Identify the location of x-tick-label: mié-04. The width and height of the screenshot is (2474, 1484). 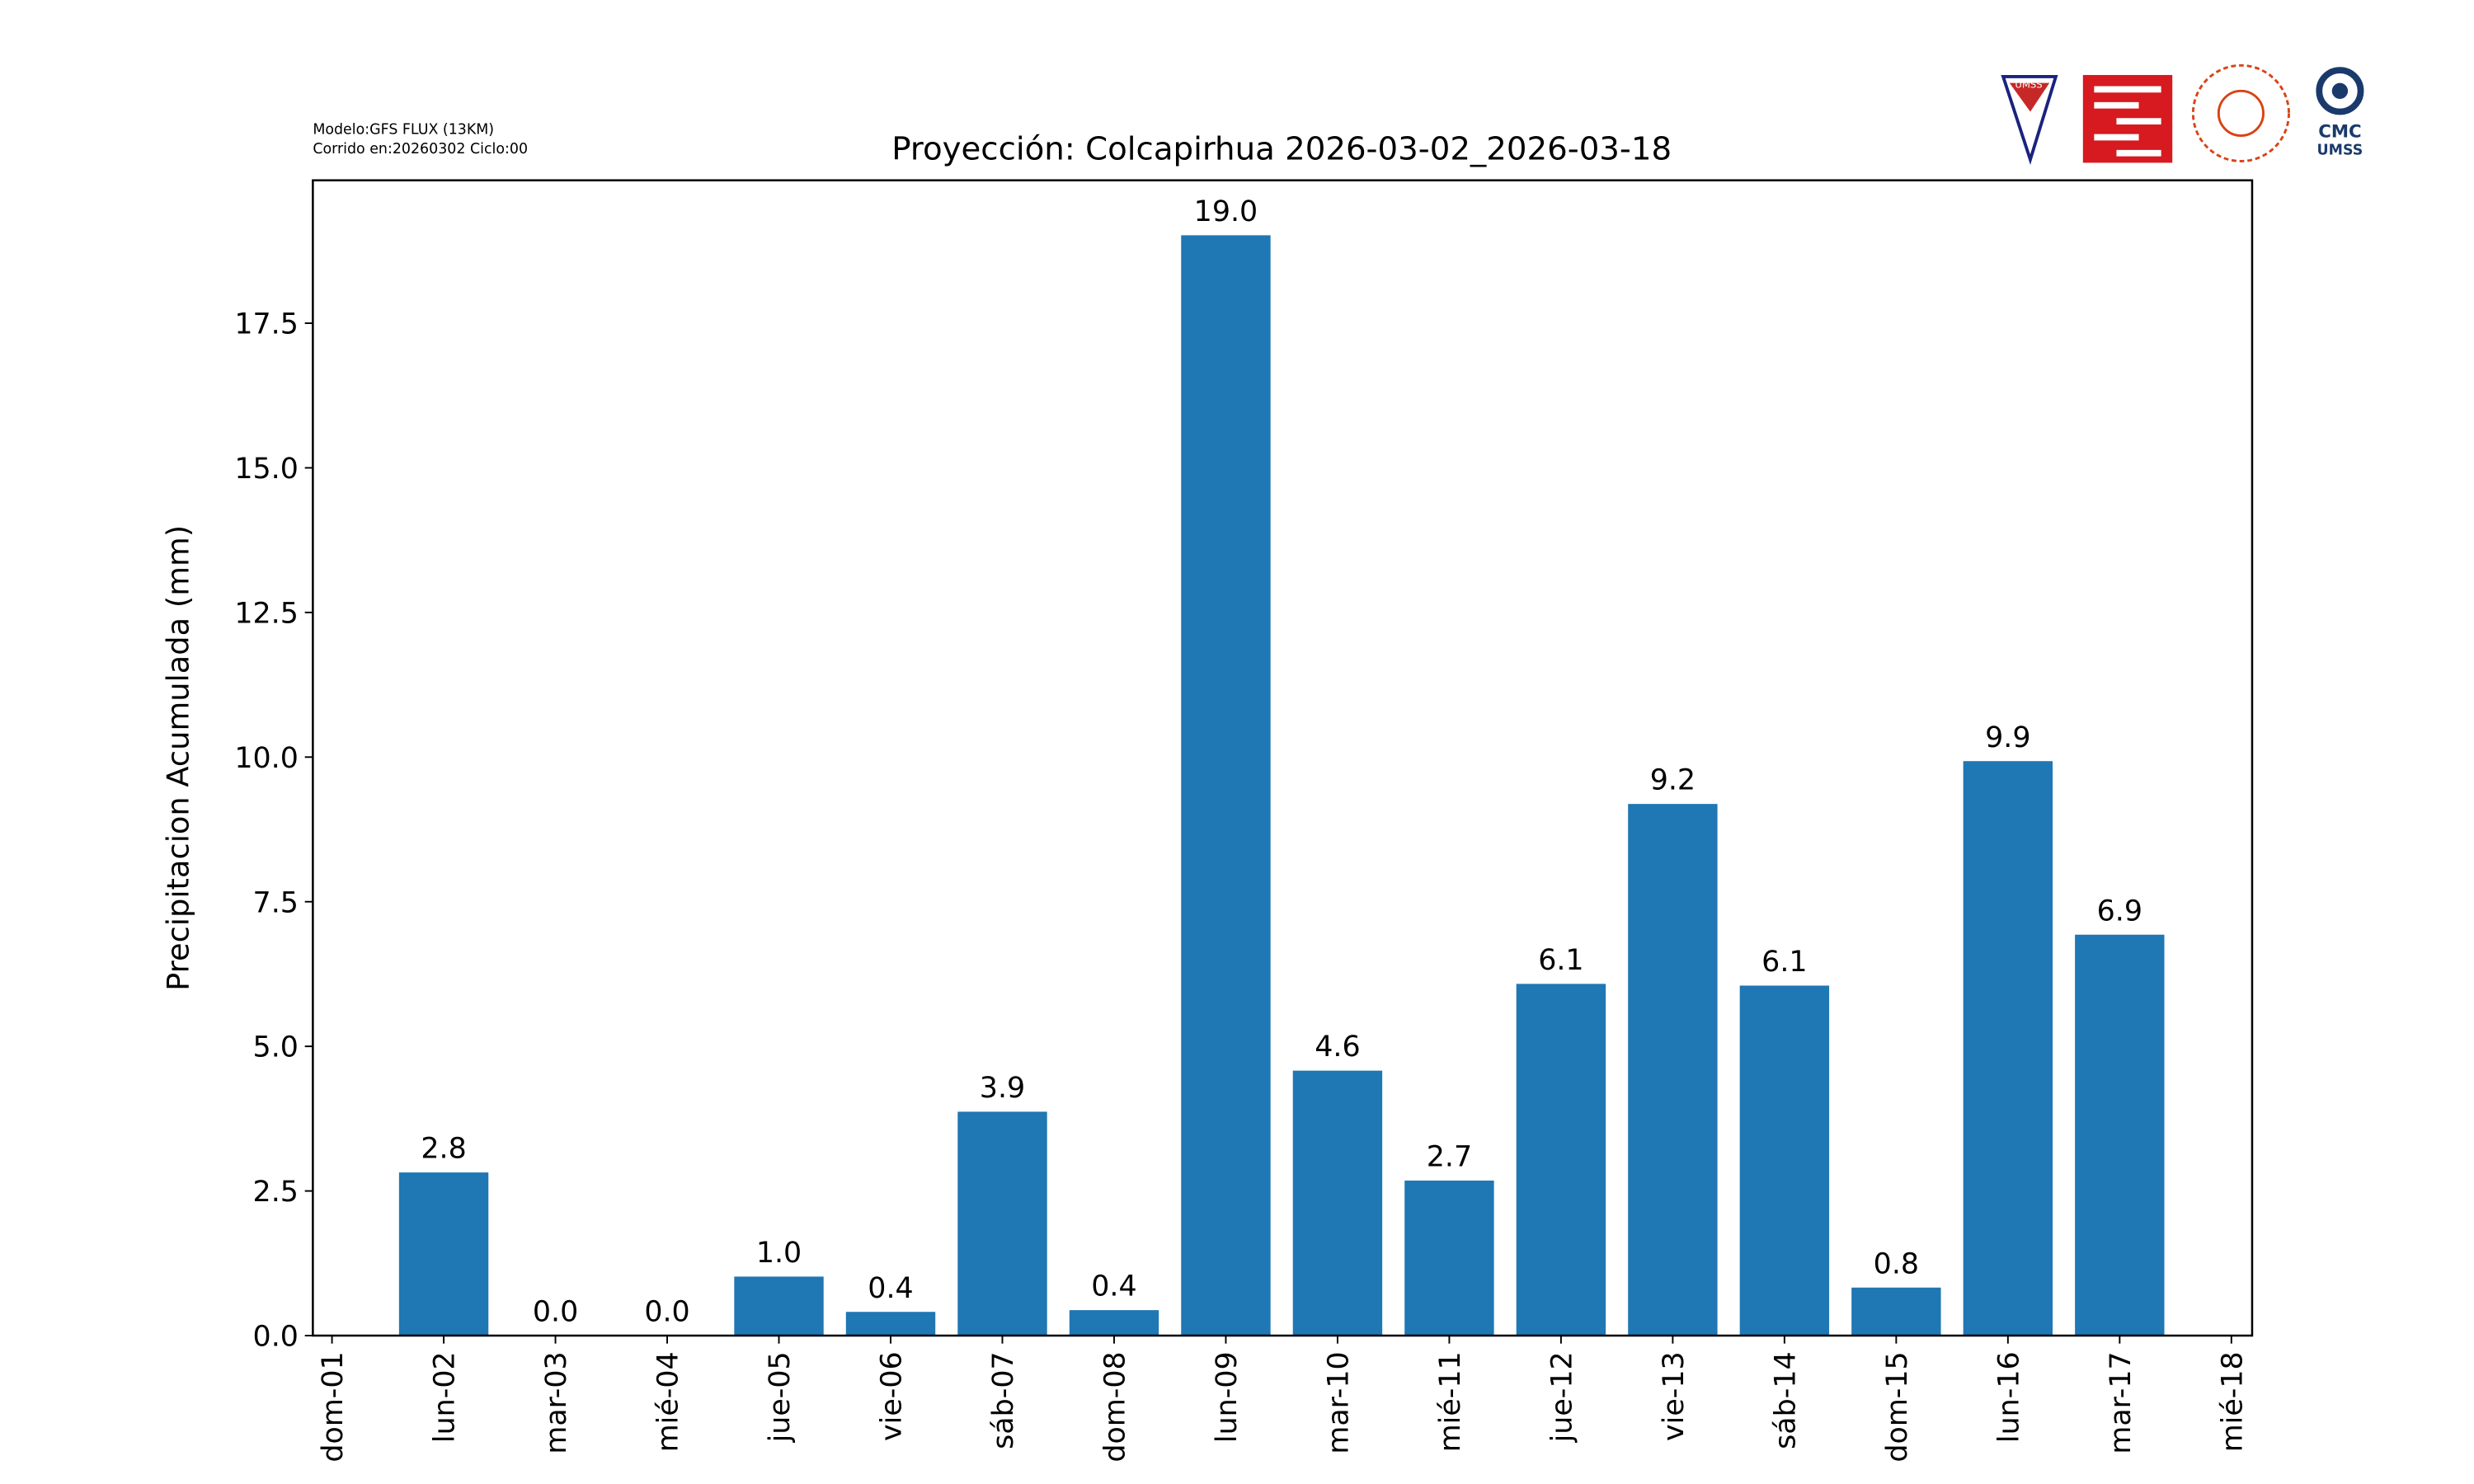
(668, 1401).